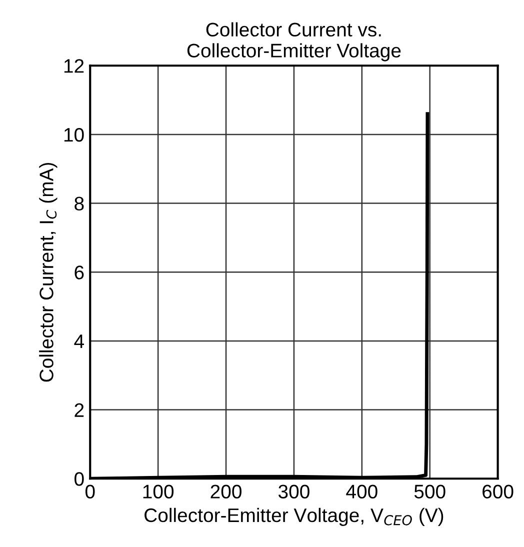 The width and height of the screenshot is (524, 547). I want to click on chart-title: Collector Current vs. Collector-Emitter Voltage, so click(294, 42).